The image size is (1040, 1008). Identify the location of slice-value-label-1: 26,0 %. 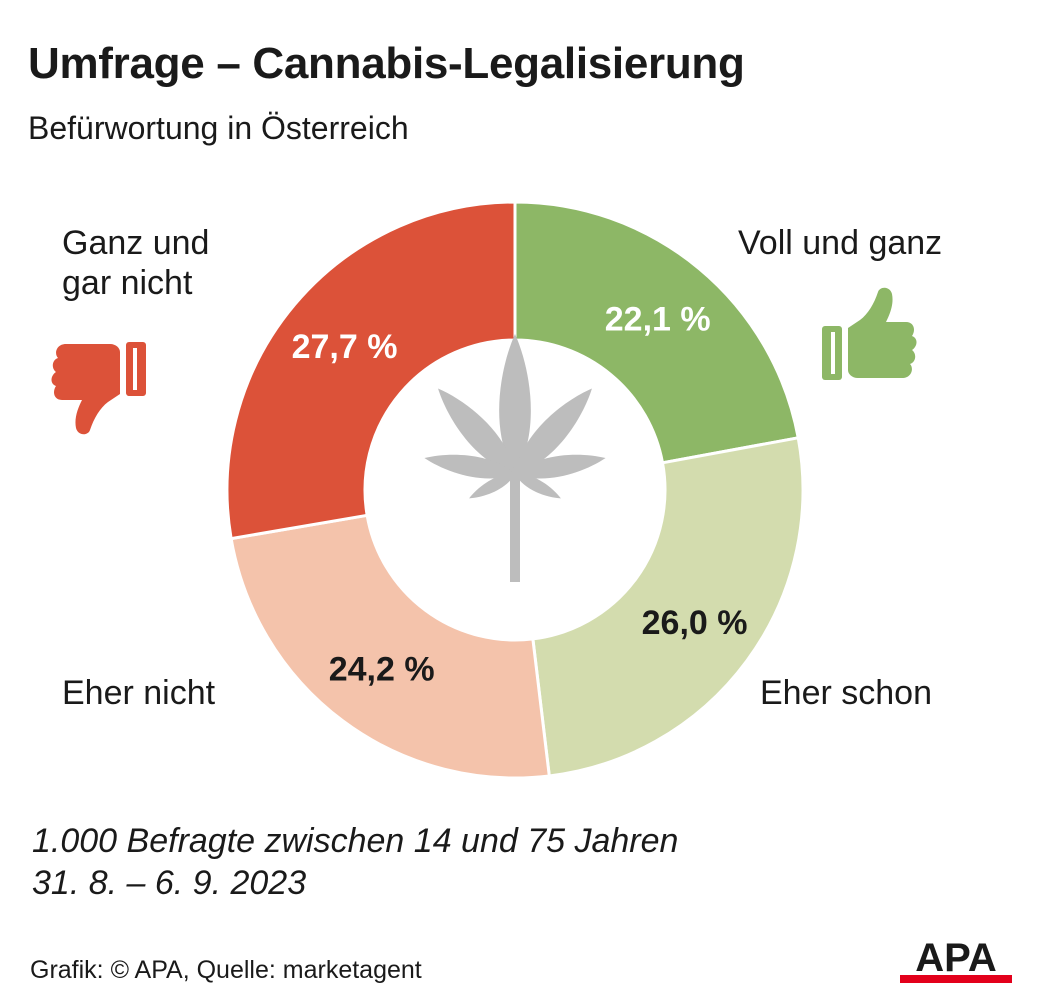
(695, 623).